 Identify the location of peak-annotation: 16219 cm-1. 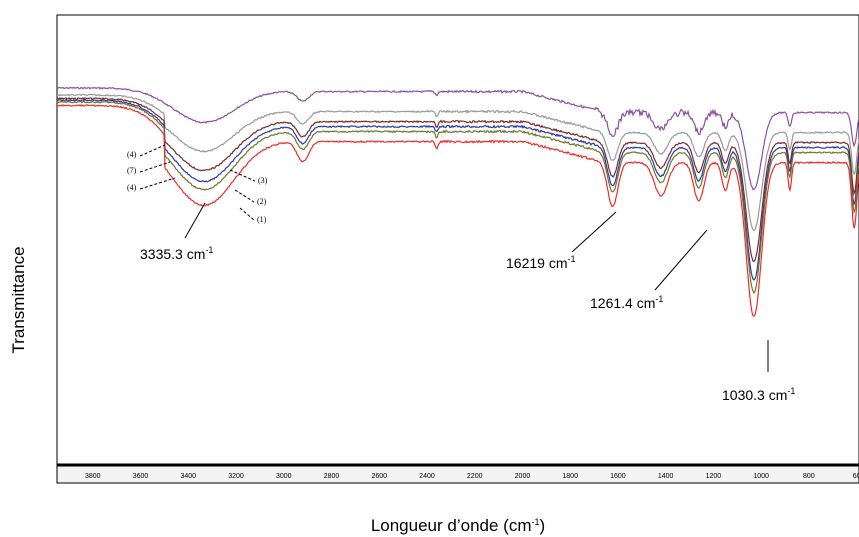
(541, 262).